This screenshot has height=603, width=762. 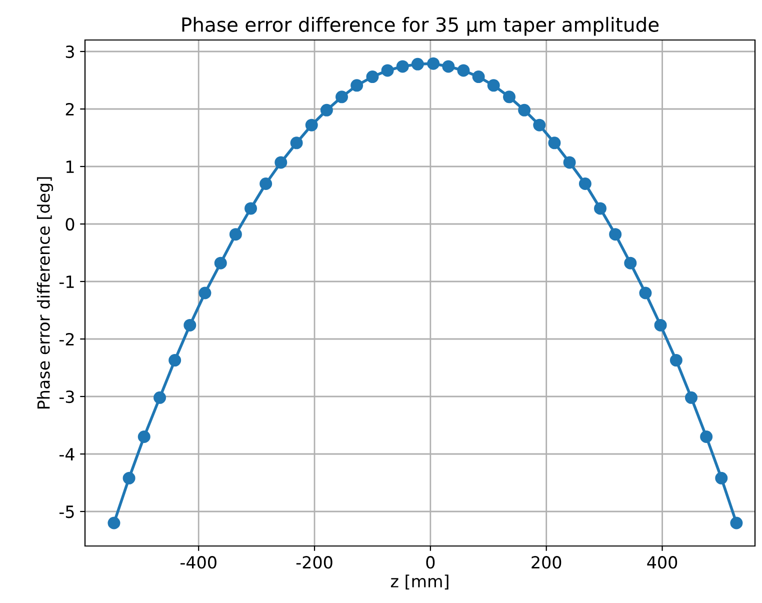 I want to click on y-tick-label: -2, so click(x=66, y=339).